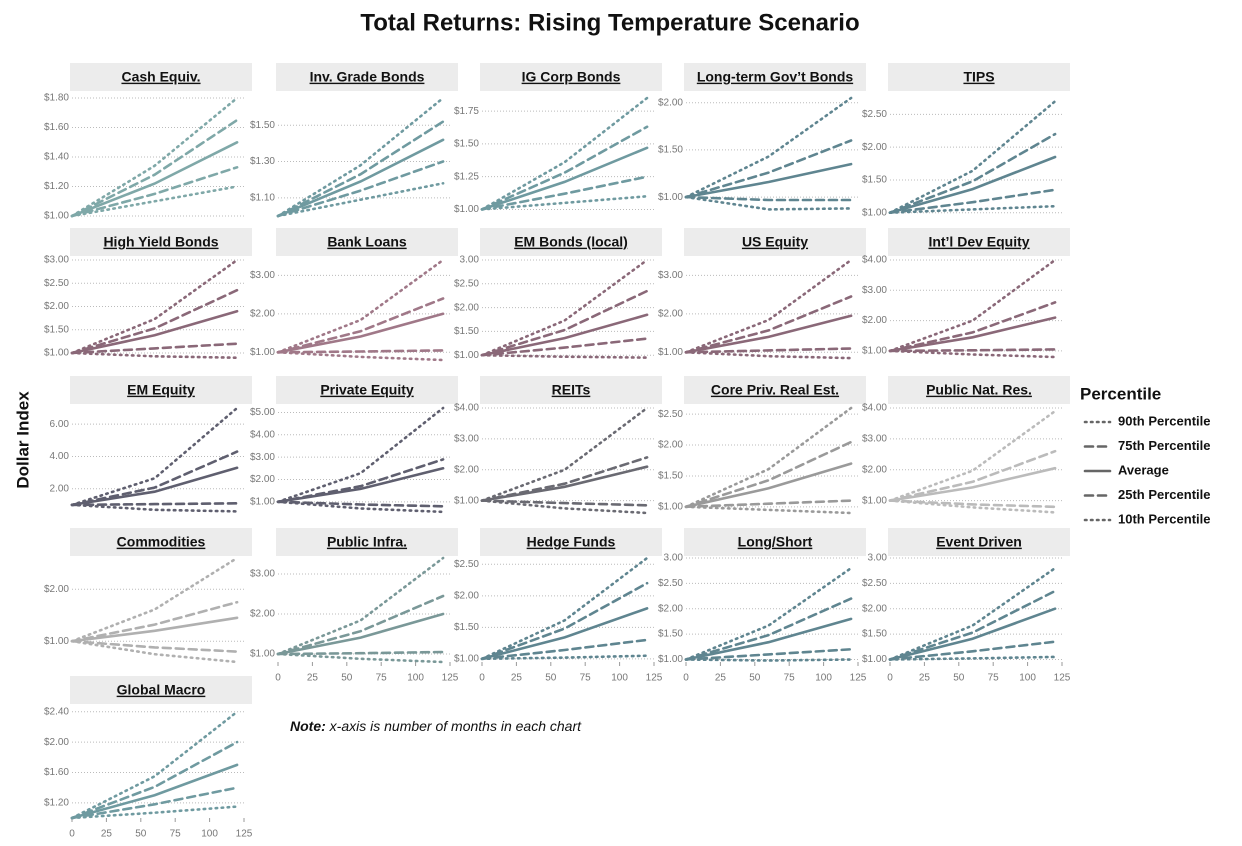  I want to click on y-tick-label: 6.00, so click(60, 424).